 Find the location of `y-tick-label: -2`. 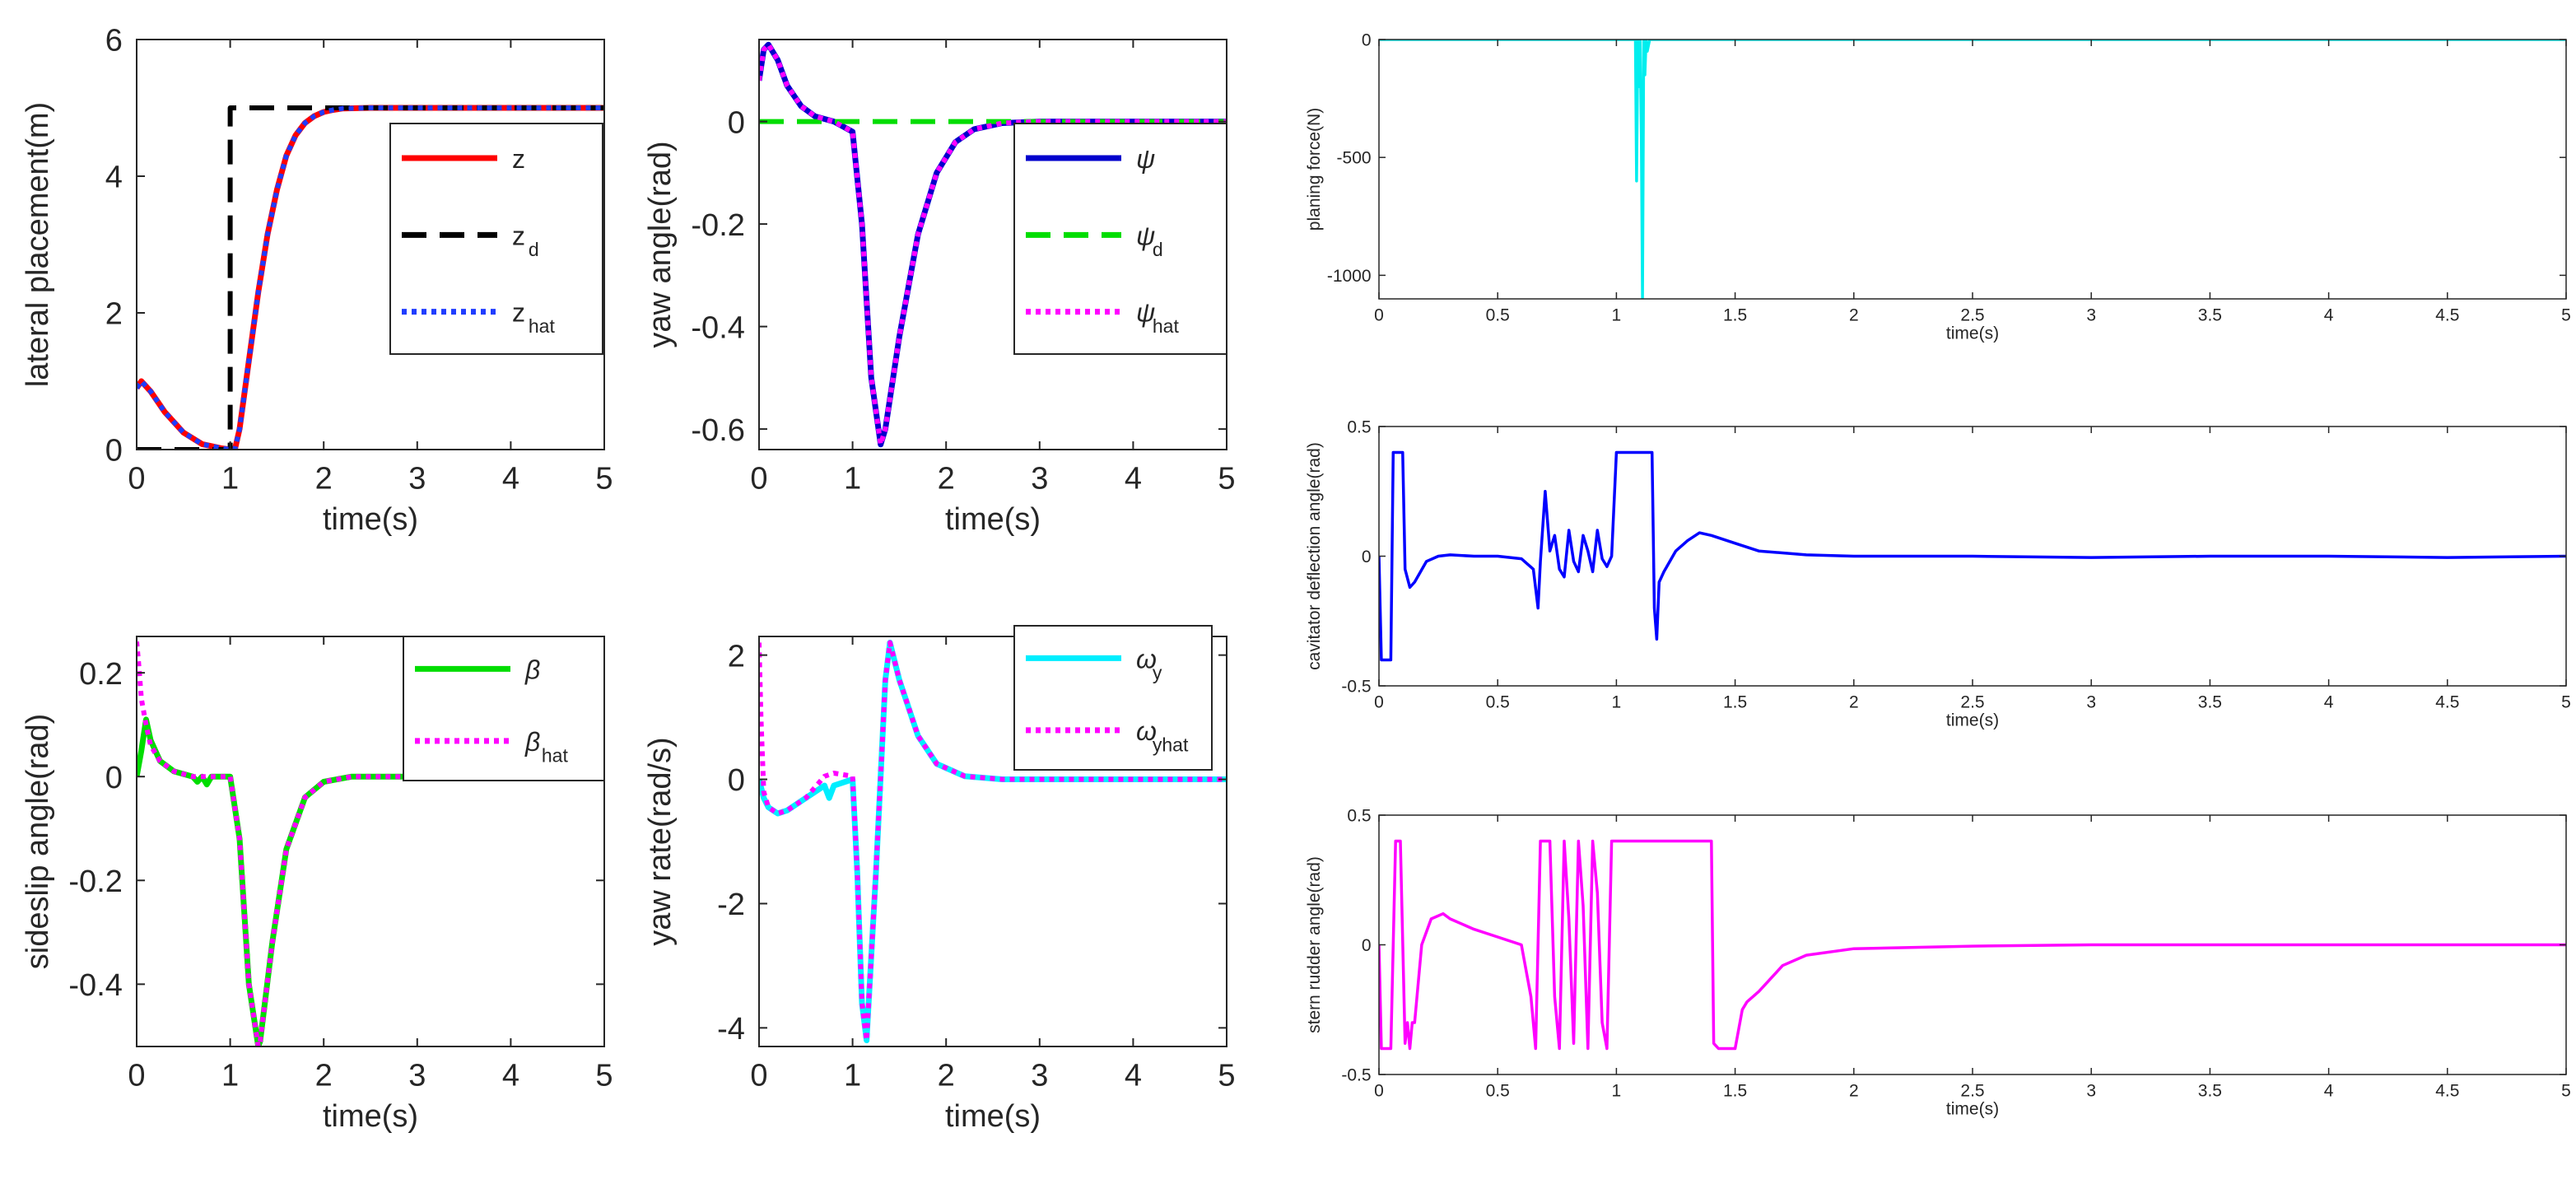

y-tick-label: -2 is located at coordinates (731, 905).